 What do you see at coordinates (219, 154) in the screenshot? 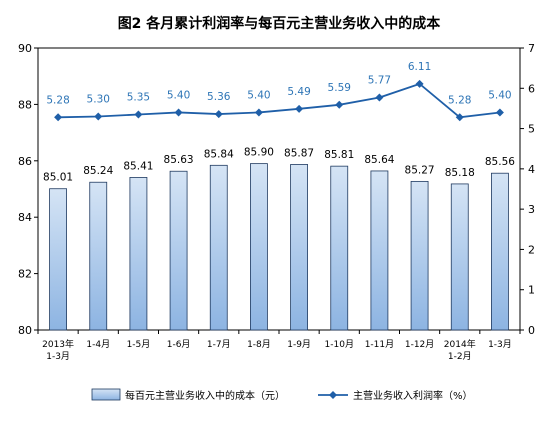
I see `bar-value-label: 85.84` at bounding box center [219, 154].